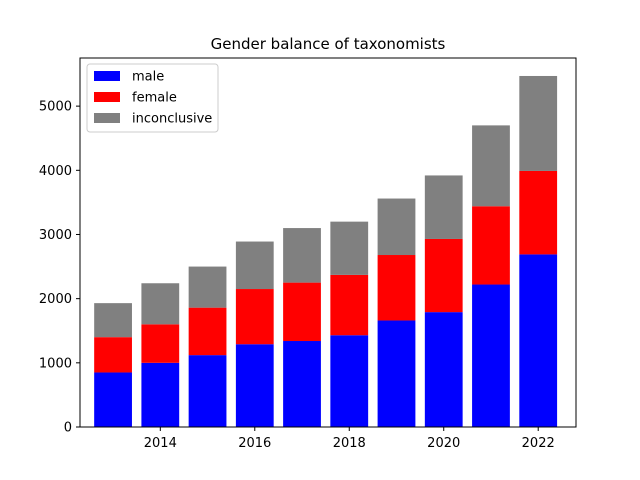 This screenshot has height=480, width=640. I want to click on bar-inconclusive-2015, so click(207, 287).